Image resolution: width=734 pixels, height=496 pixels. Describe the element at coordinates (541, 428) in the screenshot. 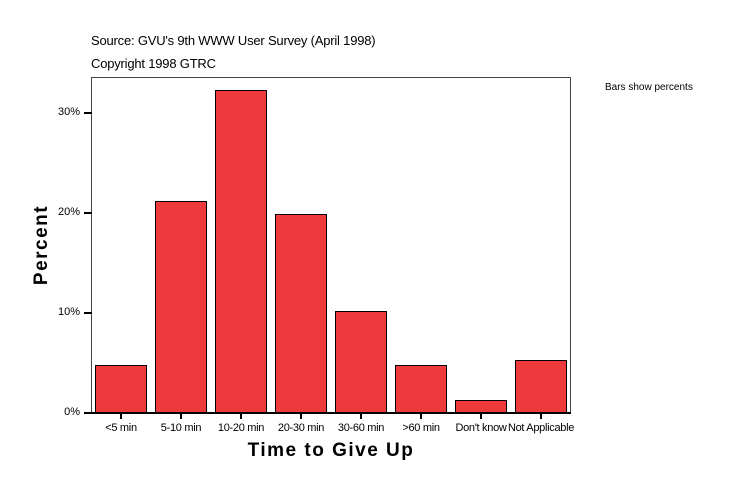

I see `x-tick-label: Not Applicable` at that location.